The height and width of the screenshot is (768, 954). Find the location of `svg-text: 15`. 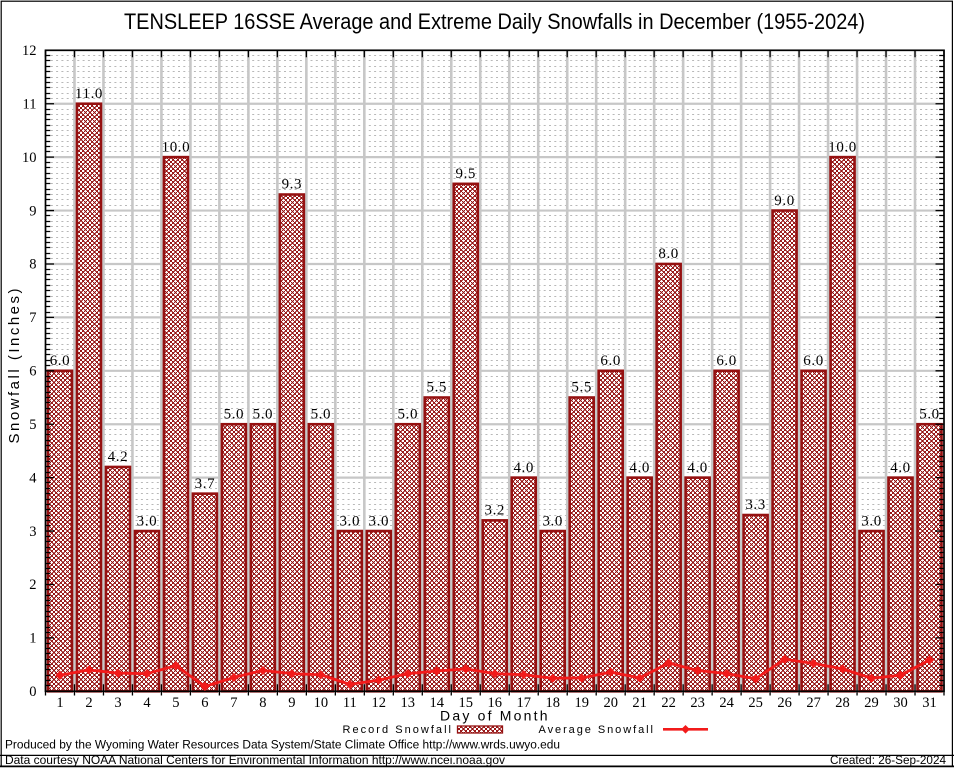

svg-text: 15 is located at coordinates (466, 703).